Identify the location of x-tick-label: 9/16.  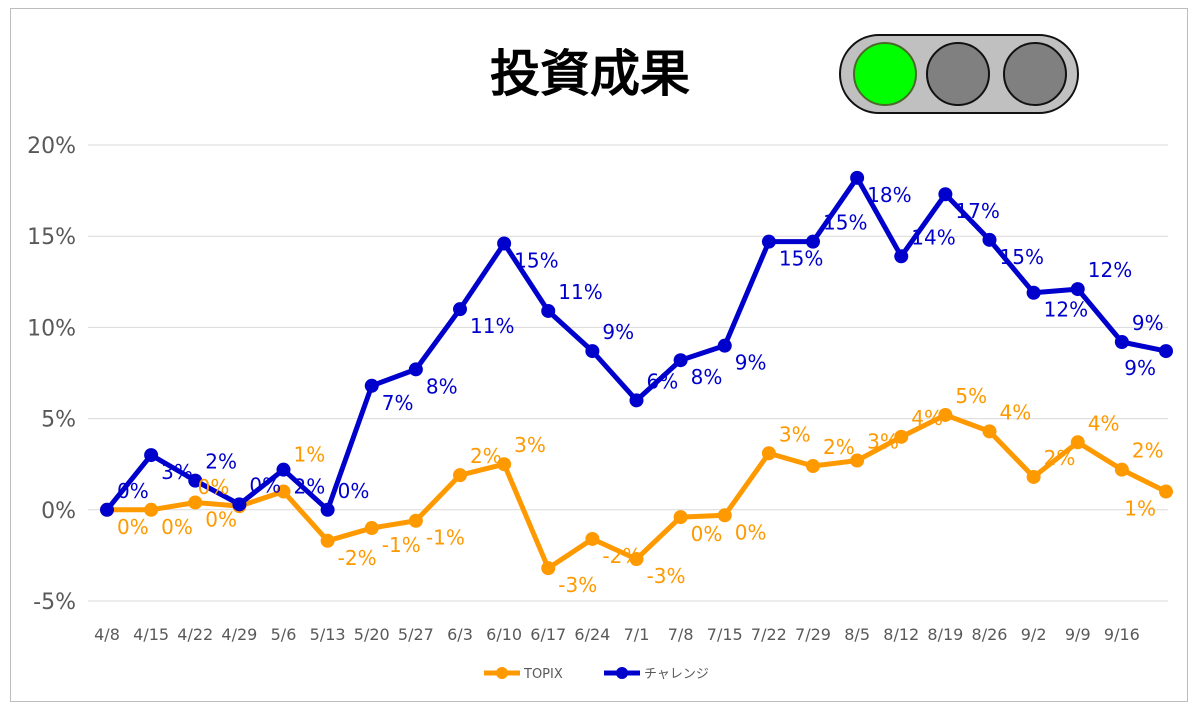
(1122, 634).